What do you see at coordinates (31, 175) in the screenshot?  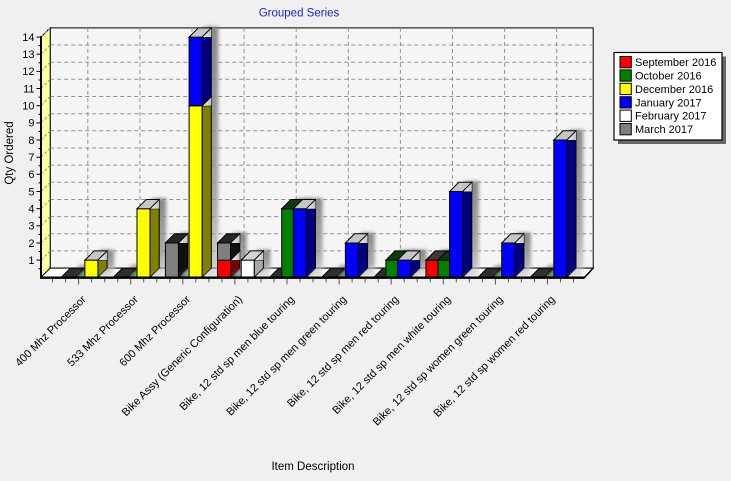 I see `svg-text: 6` at bounding box center [31, 175].